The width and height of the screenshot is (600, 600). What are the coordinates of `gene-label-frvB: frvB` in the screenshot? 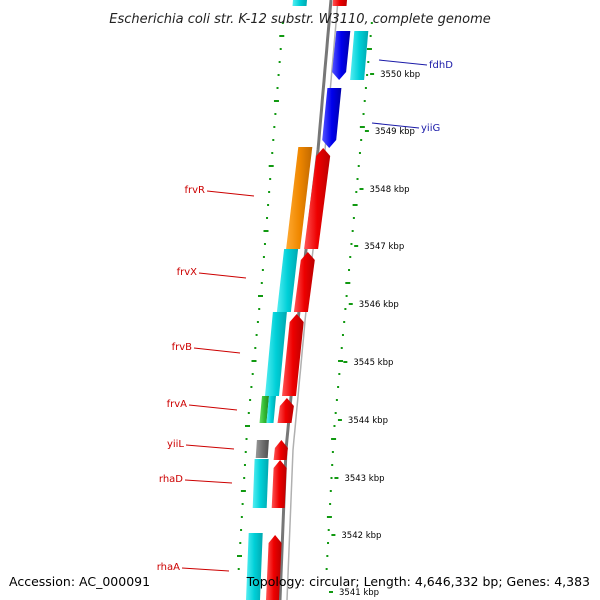 It's located at (182, 347).